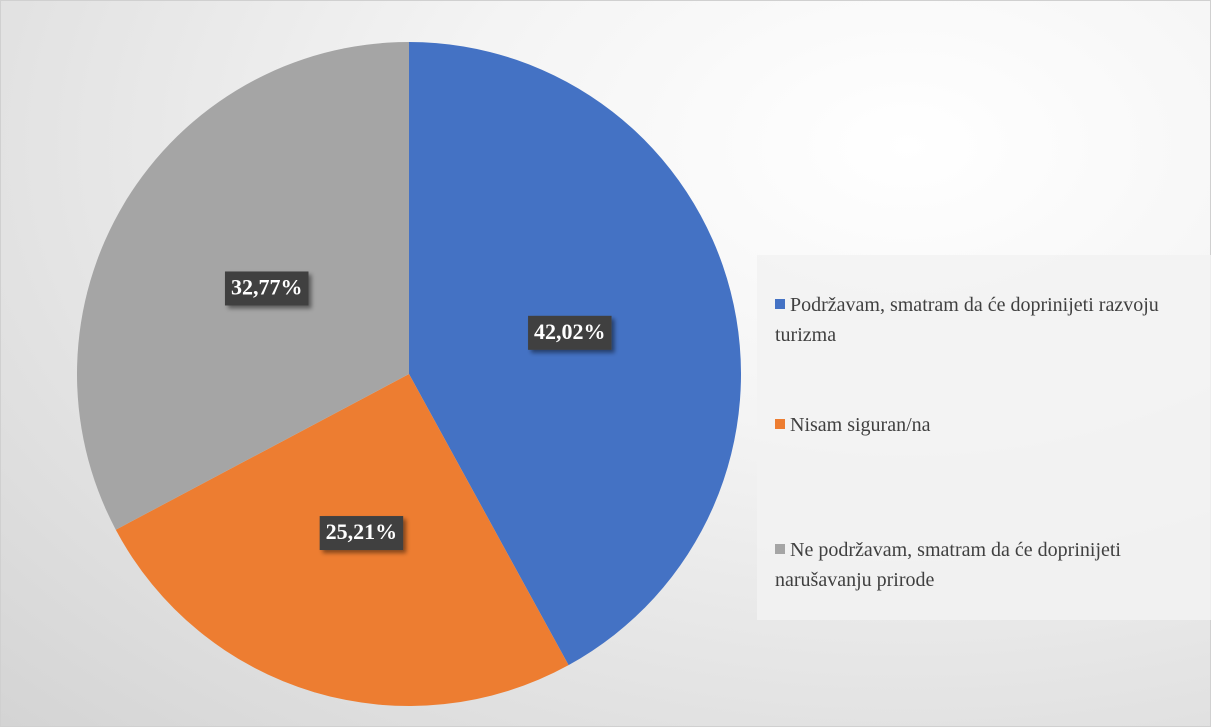 The image size is (1211, 727). I want to click on data-label: 32,77%, so click(266, 288).